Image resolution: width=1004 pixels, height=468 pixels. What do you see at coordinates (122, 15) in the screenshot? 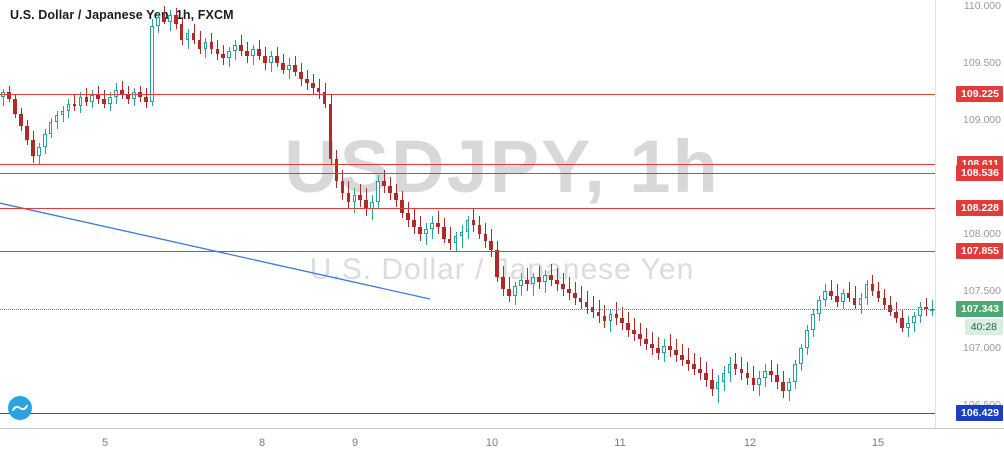
I see `chart-title: U.S. Dollar / Japanese Yen, 1h, FXCM` at bounding box center [122, 15].